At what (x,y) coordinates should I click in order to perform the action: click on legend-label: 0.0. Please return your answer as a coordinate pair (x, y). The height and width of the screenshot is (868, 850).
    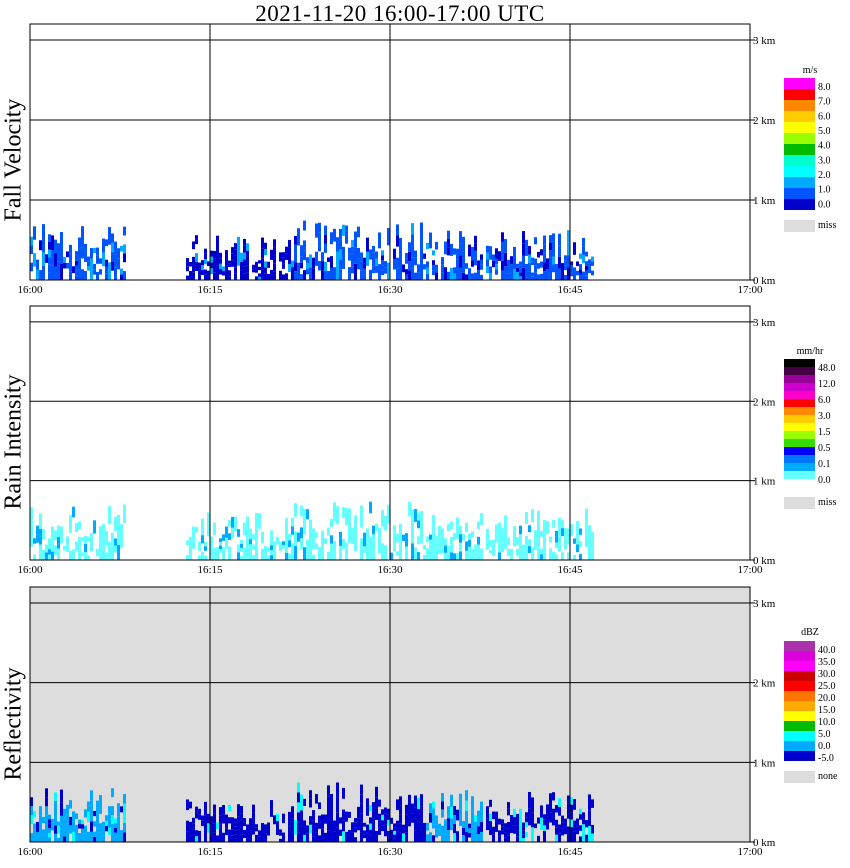
    Looking at the image, I should click on (824, 746).